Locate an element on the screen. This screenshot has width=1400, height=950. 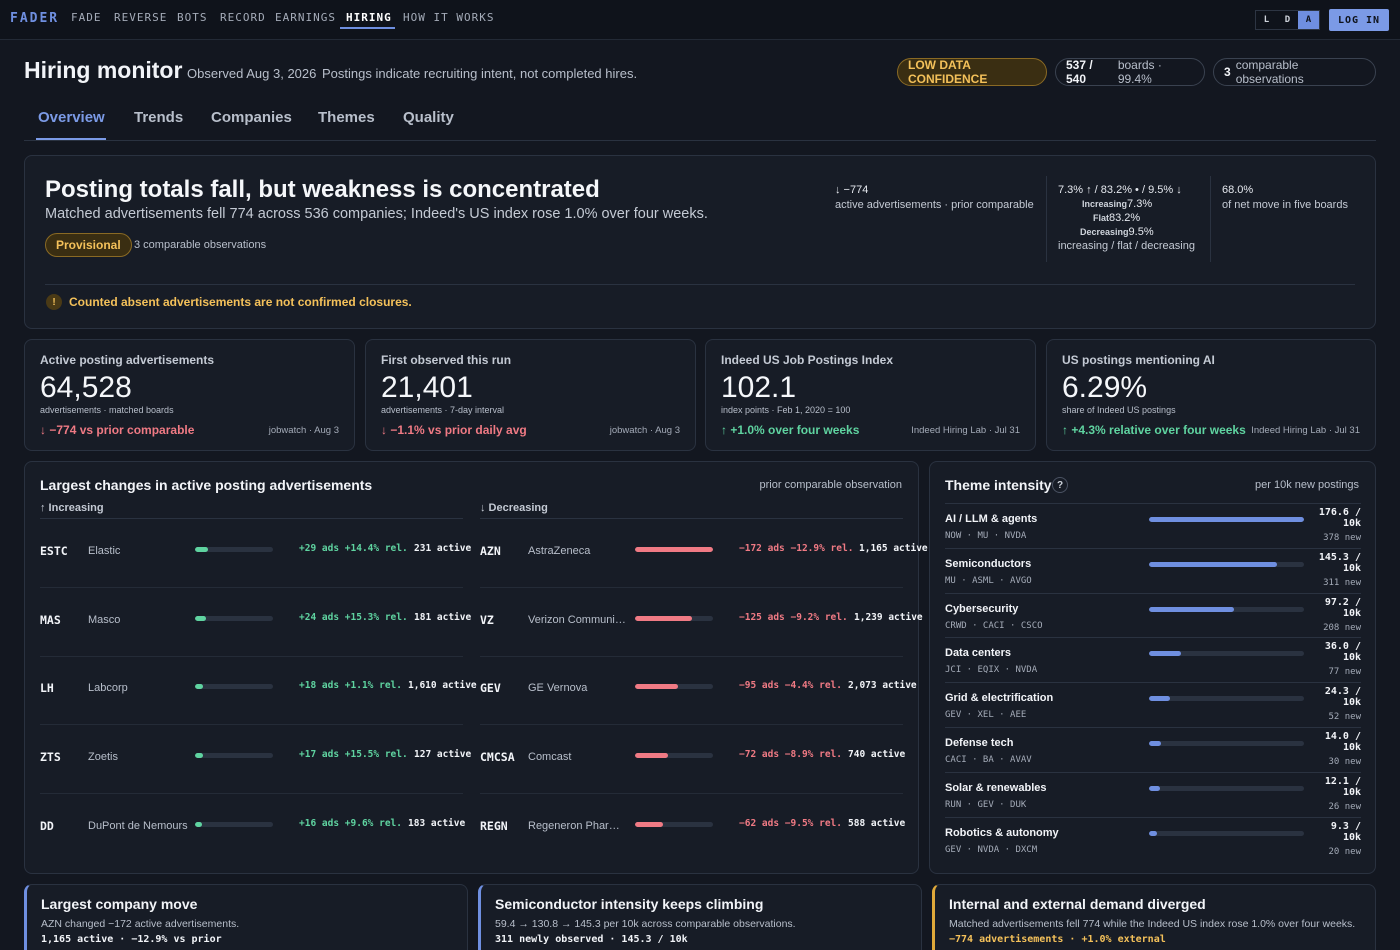
tab-themes: Themes is located at coordinates (346, 117).